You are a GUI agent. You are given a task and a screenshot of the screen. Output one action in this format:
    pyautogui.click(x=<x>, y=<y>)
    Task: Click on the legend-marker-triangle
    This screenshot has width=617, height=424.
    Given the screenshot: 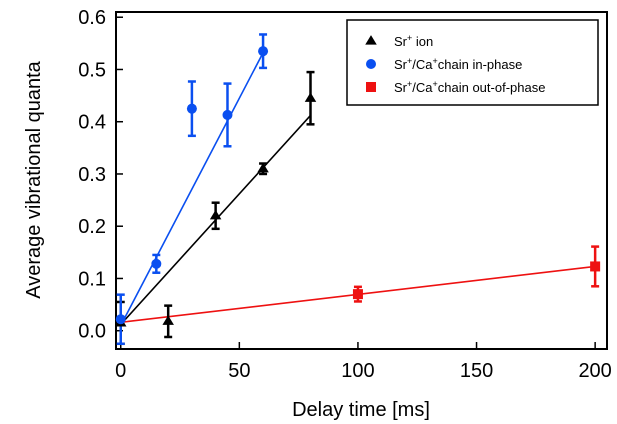 What is the action you would take?
    pyautogui.click(x=371, y=40)
    